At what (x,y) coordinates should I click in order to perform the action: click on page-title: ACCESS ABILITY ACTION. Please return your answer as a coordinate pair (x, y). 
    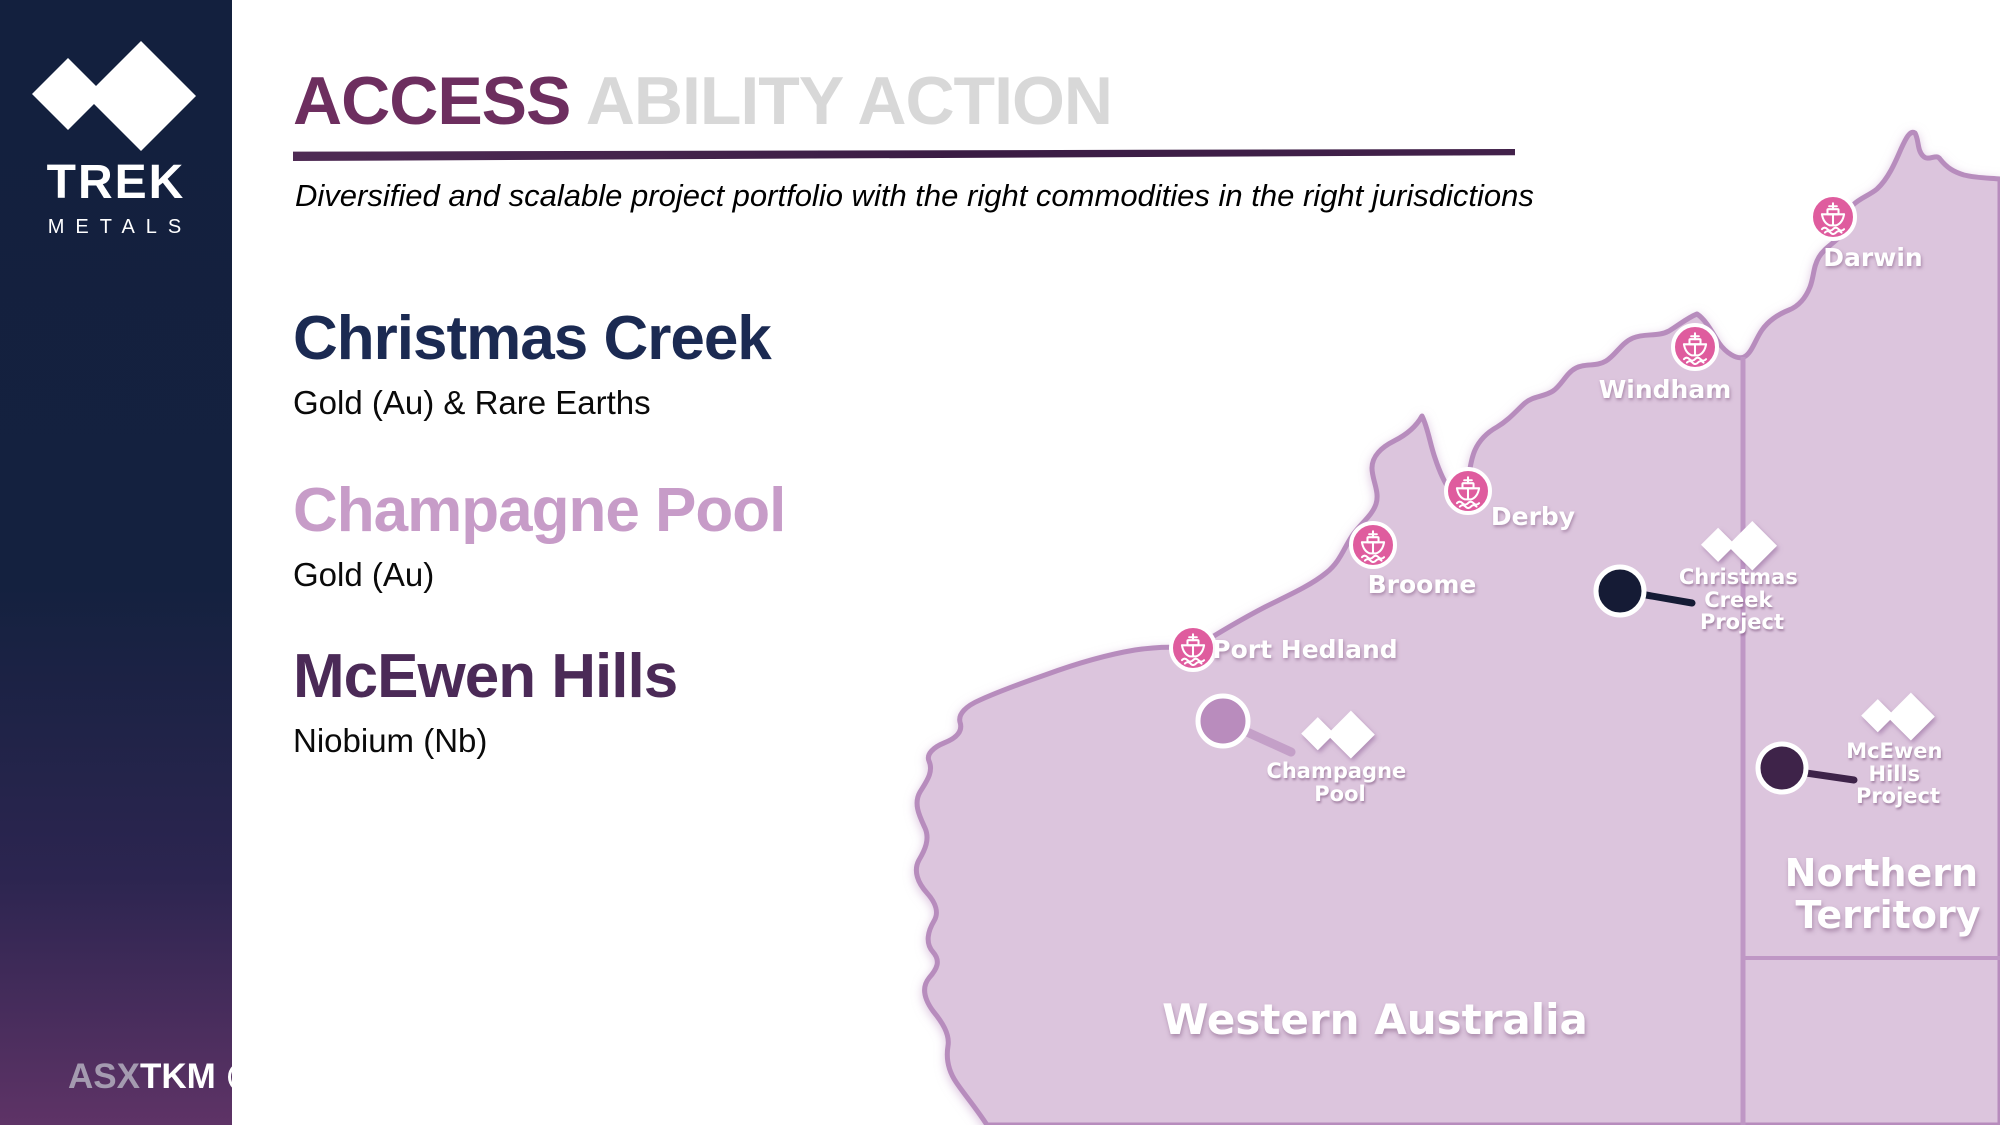
    Looking at the image, I should click on (703, 101).